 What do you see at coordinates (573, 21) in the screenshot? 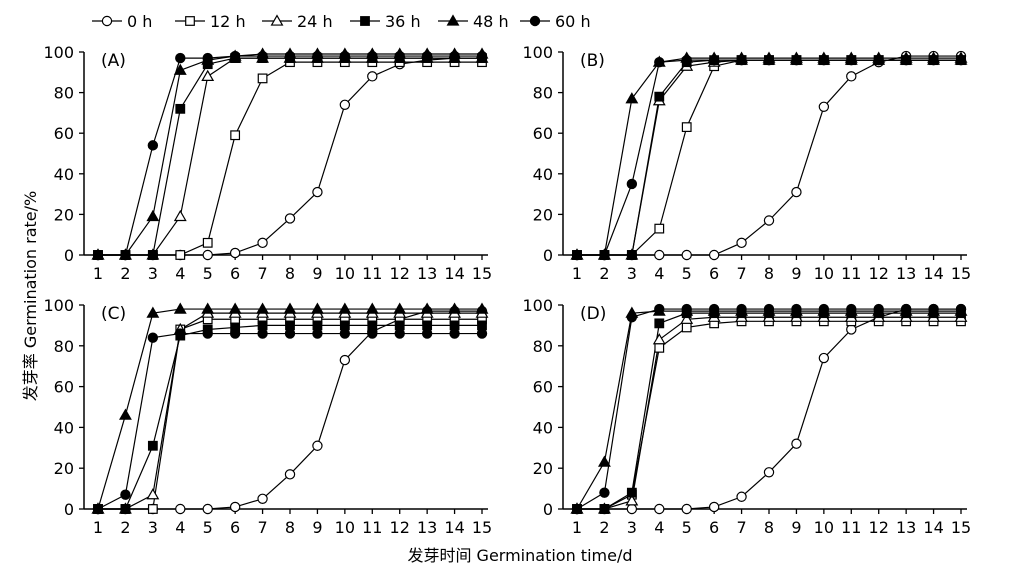
I see `legend-label: 60 h` at bounding box center [573, 21].